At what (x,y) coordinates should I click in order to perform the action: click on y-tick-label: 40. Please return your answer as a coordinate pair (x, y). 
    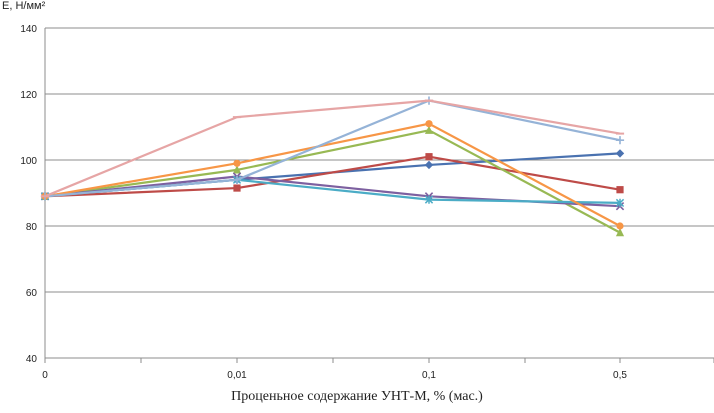
    Looking at the image, I should click on (32, 359).